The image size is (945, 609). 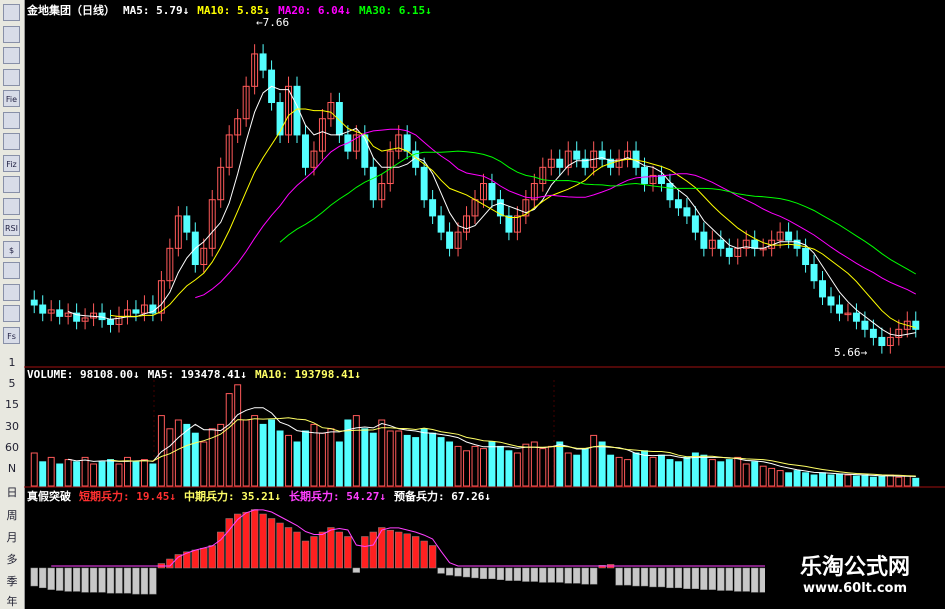 What do you see at coordinates (850, 352) in the screenshot?
I see `low-annotation: 5.66→` at bounding box center [850, 352].